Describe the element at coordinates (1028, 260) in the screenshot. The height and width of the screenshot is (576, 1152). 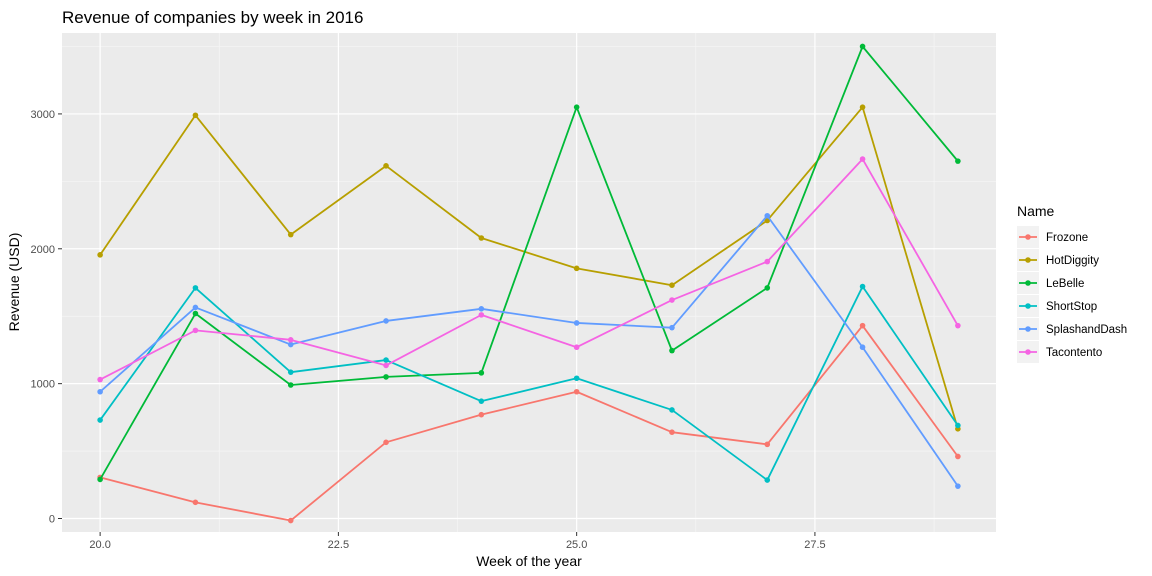
I see `legend-point-hotdiggity` at that location.